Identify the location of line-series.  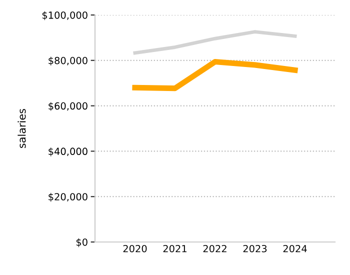
(215, 42).